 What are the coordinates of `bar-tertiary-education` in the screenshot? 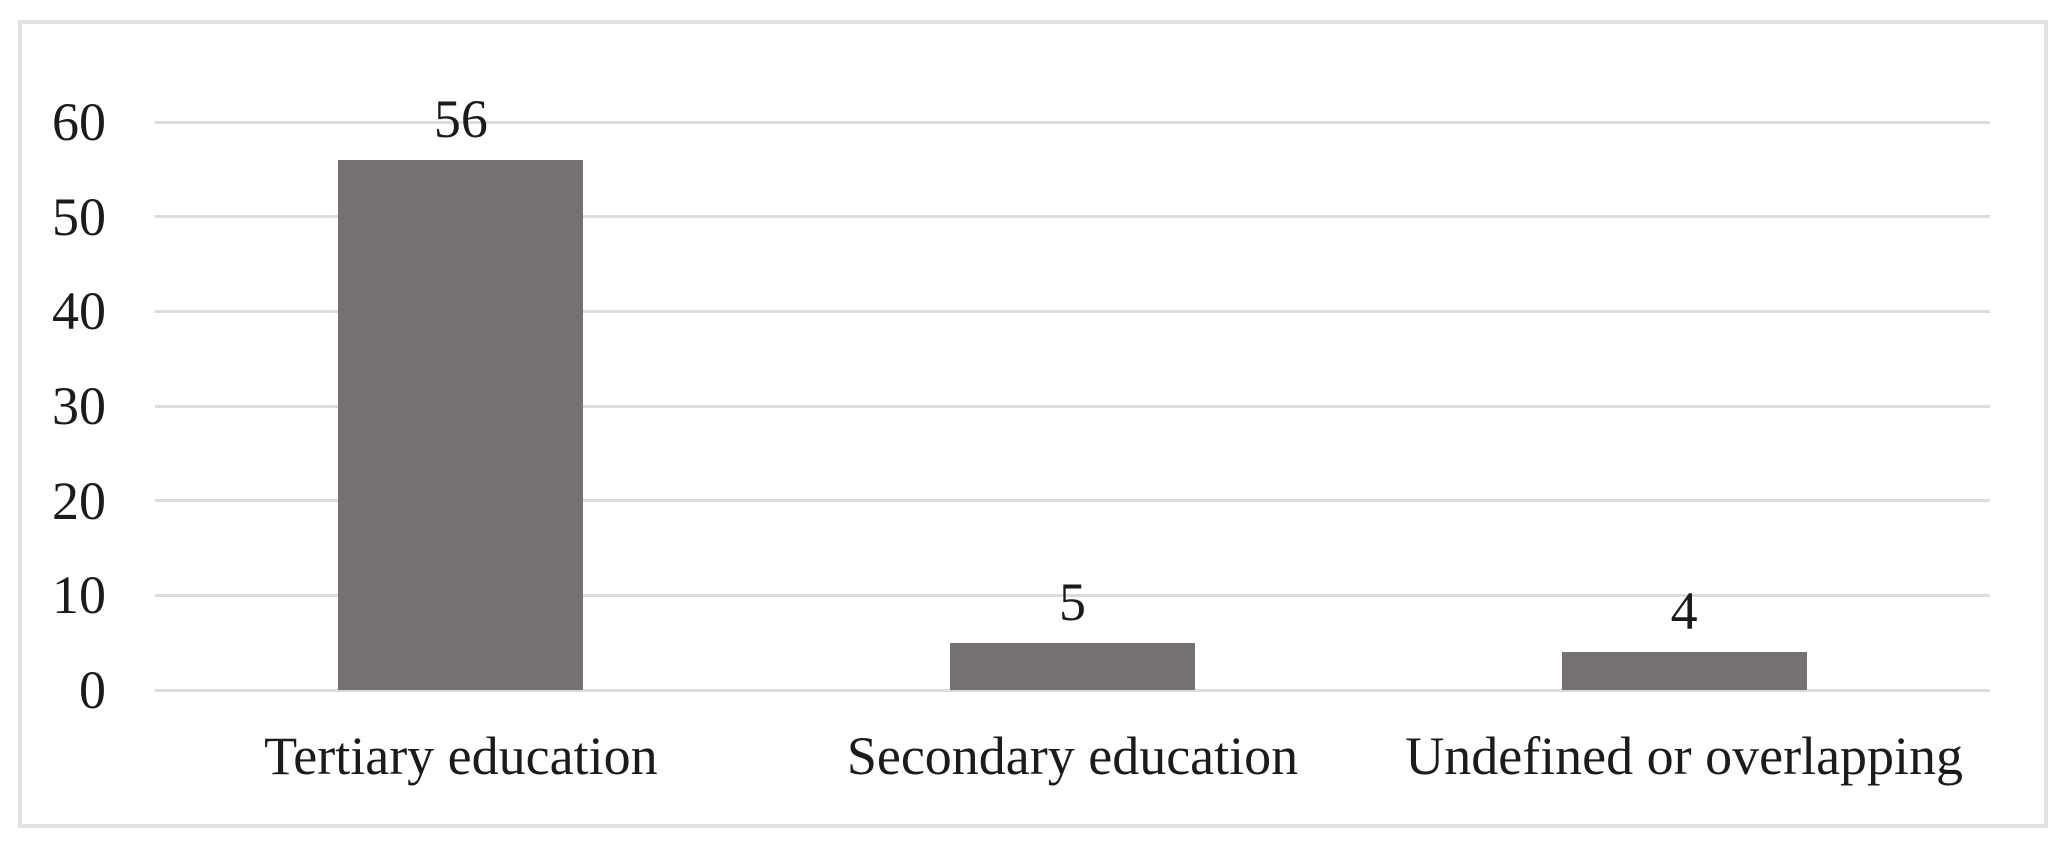 It's located at (461, 424).